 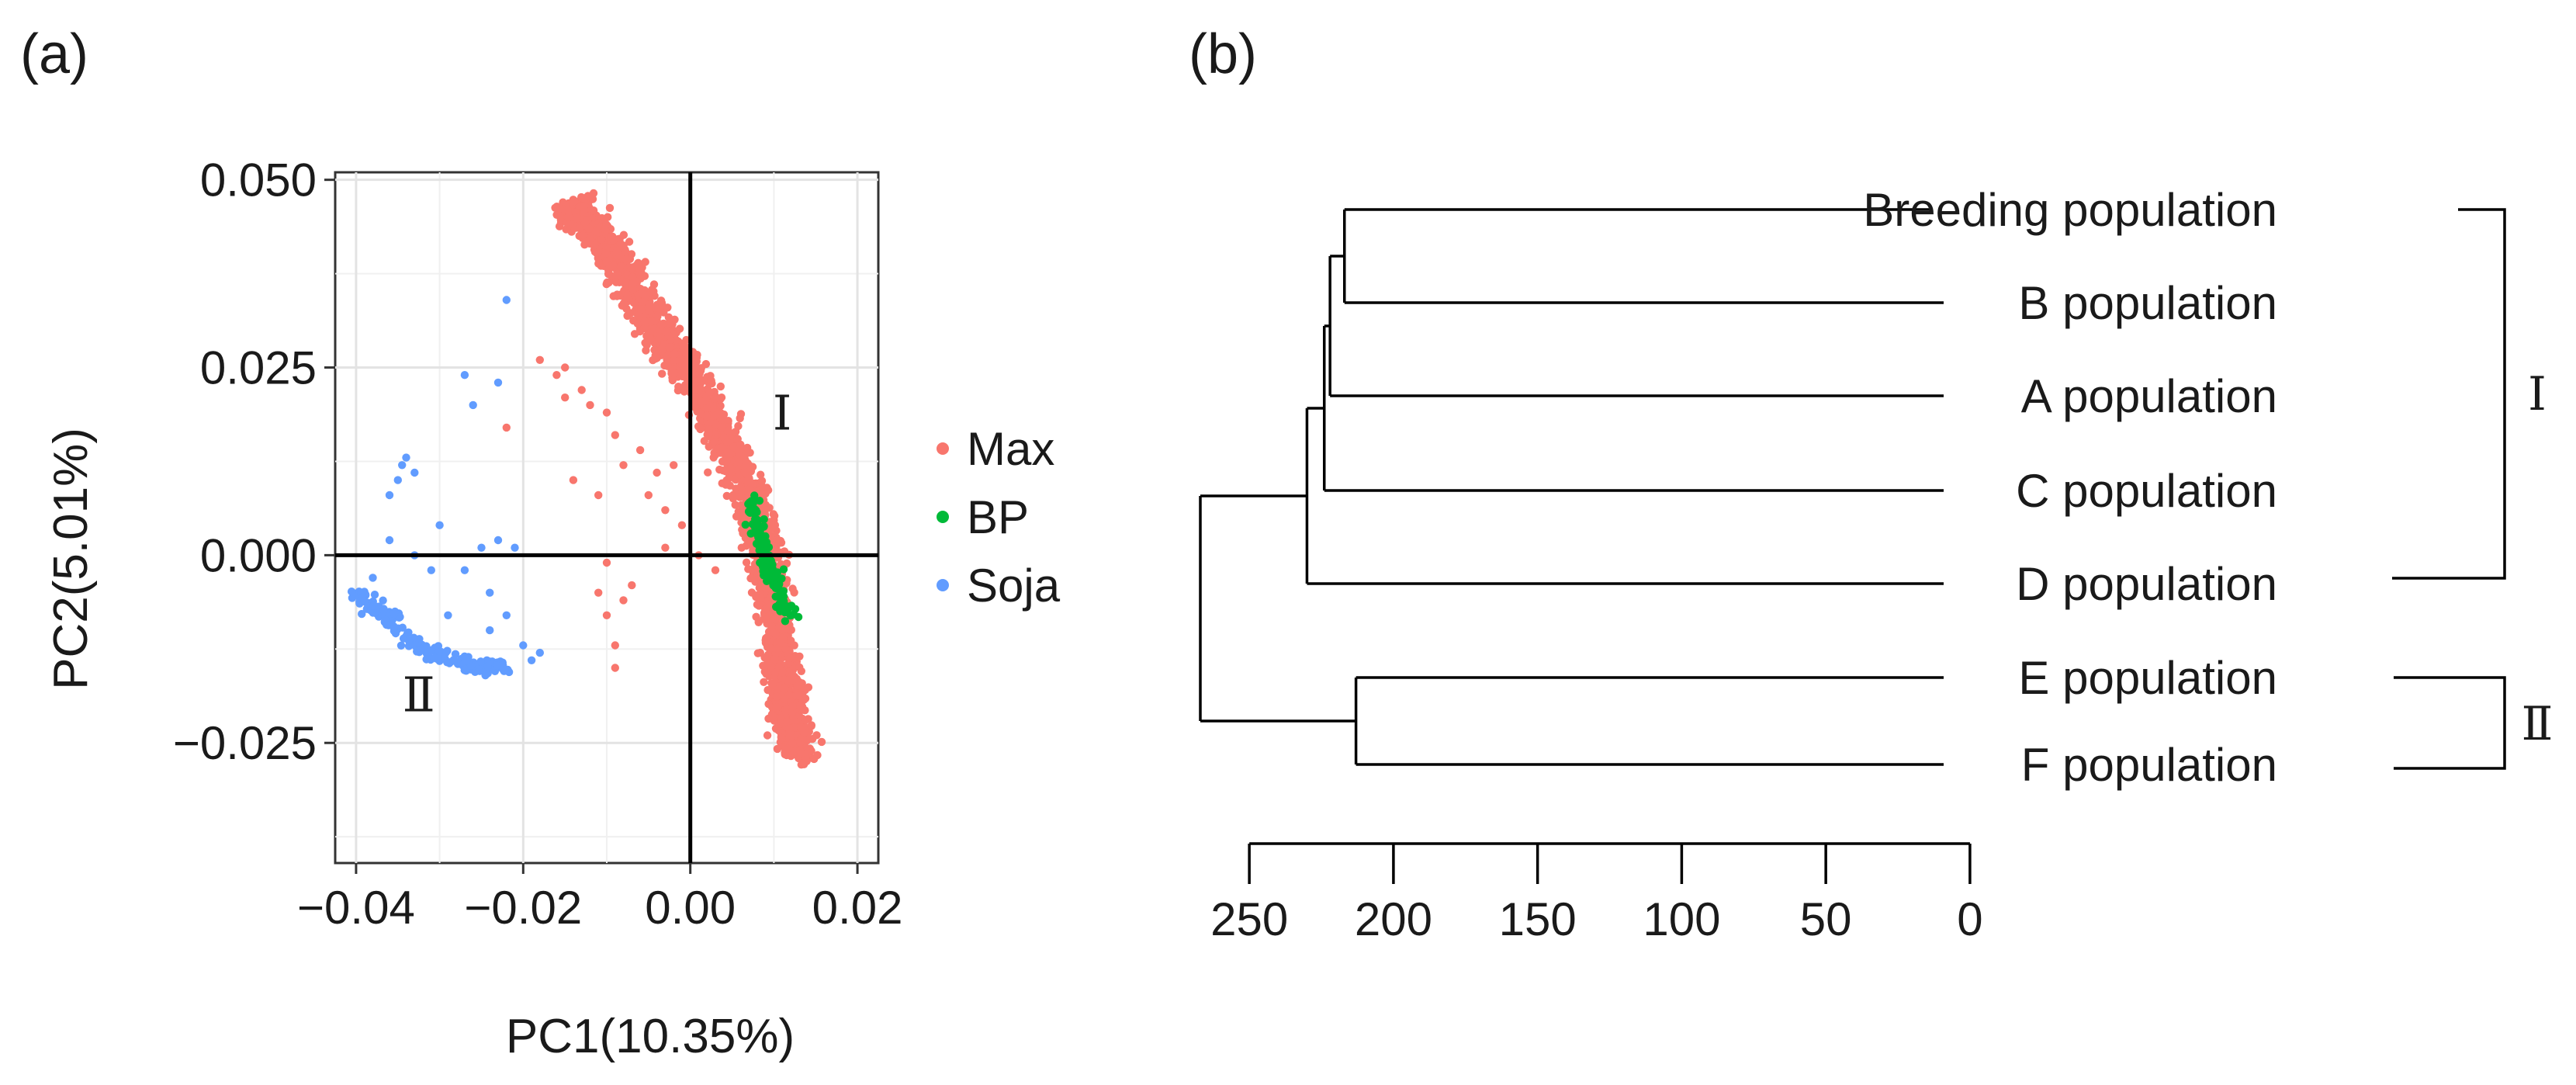 I want to click on distance-tick-label: 200, so click(x=1393, y=919).